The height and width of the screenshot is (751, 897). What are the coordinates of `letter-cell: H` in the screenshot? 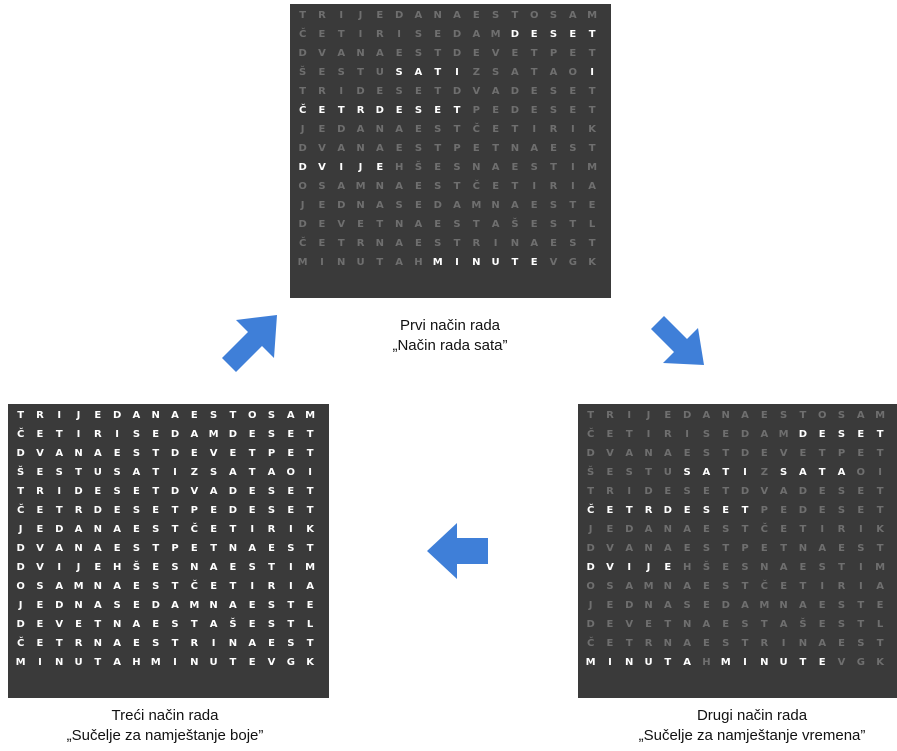 It's located at (399, 167).